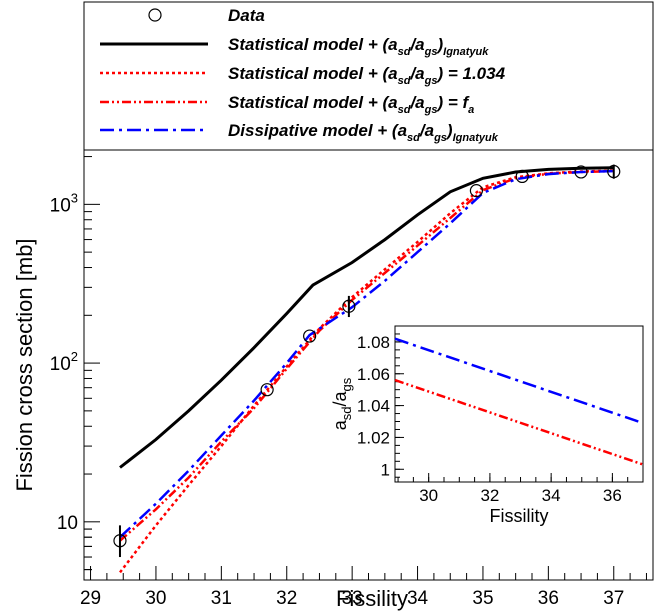 Image resolution: width=655 pixels, height=611 pixels. What do you see at coordinates (418, 598) in the screenshot?
I see `x-tick-label-34: 34` at bounding box center [418, 598].